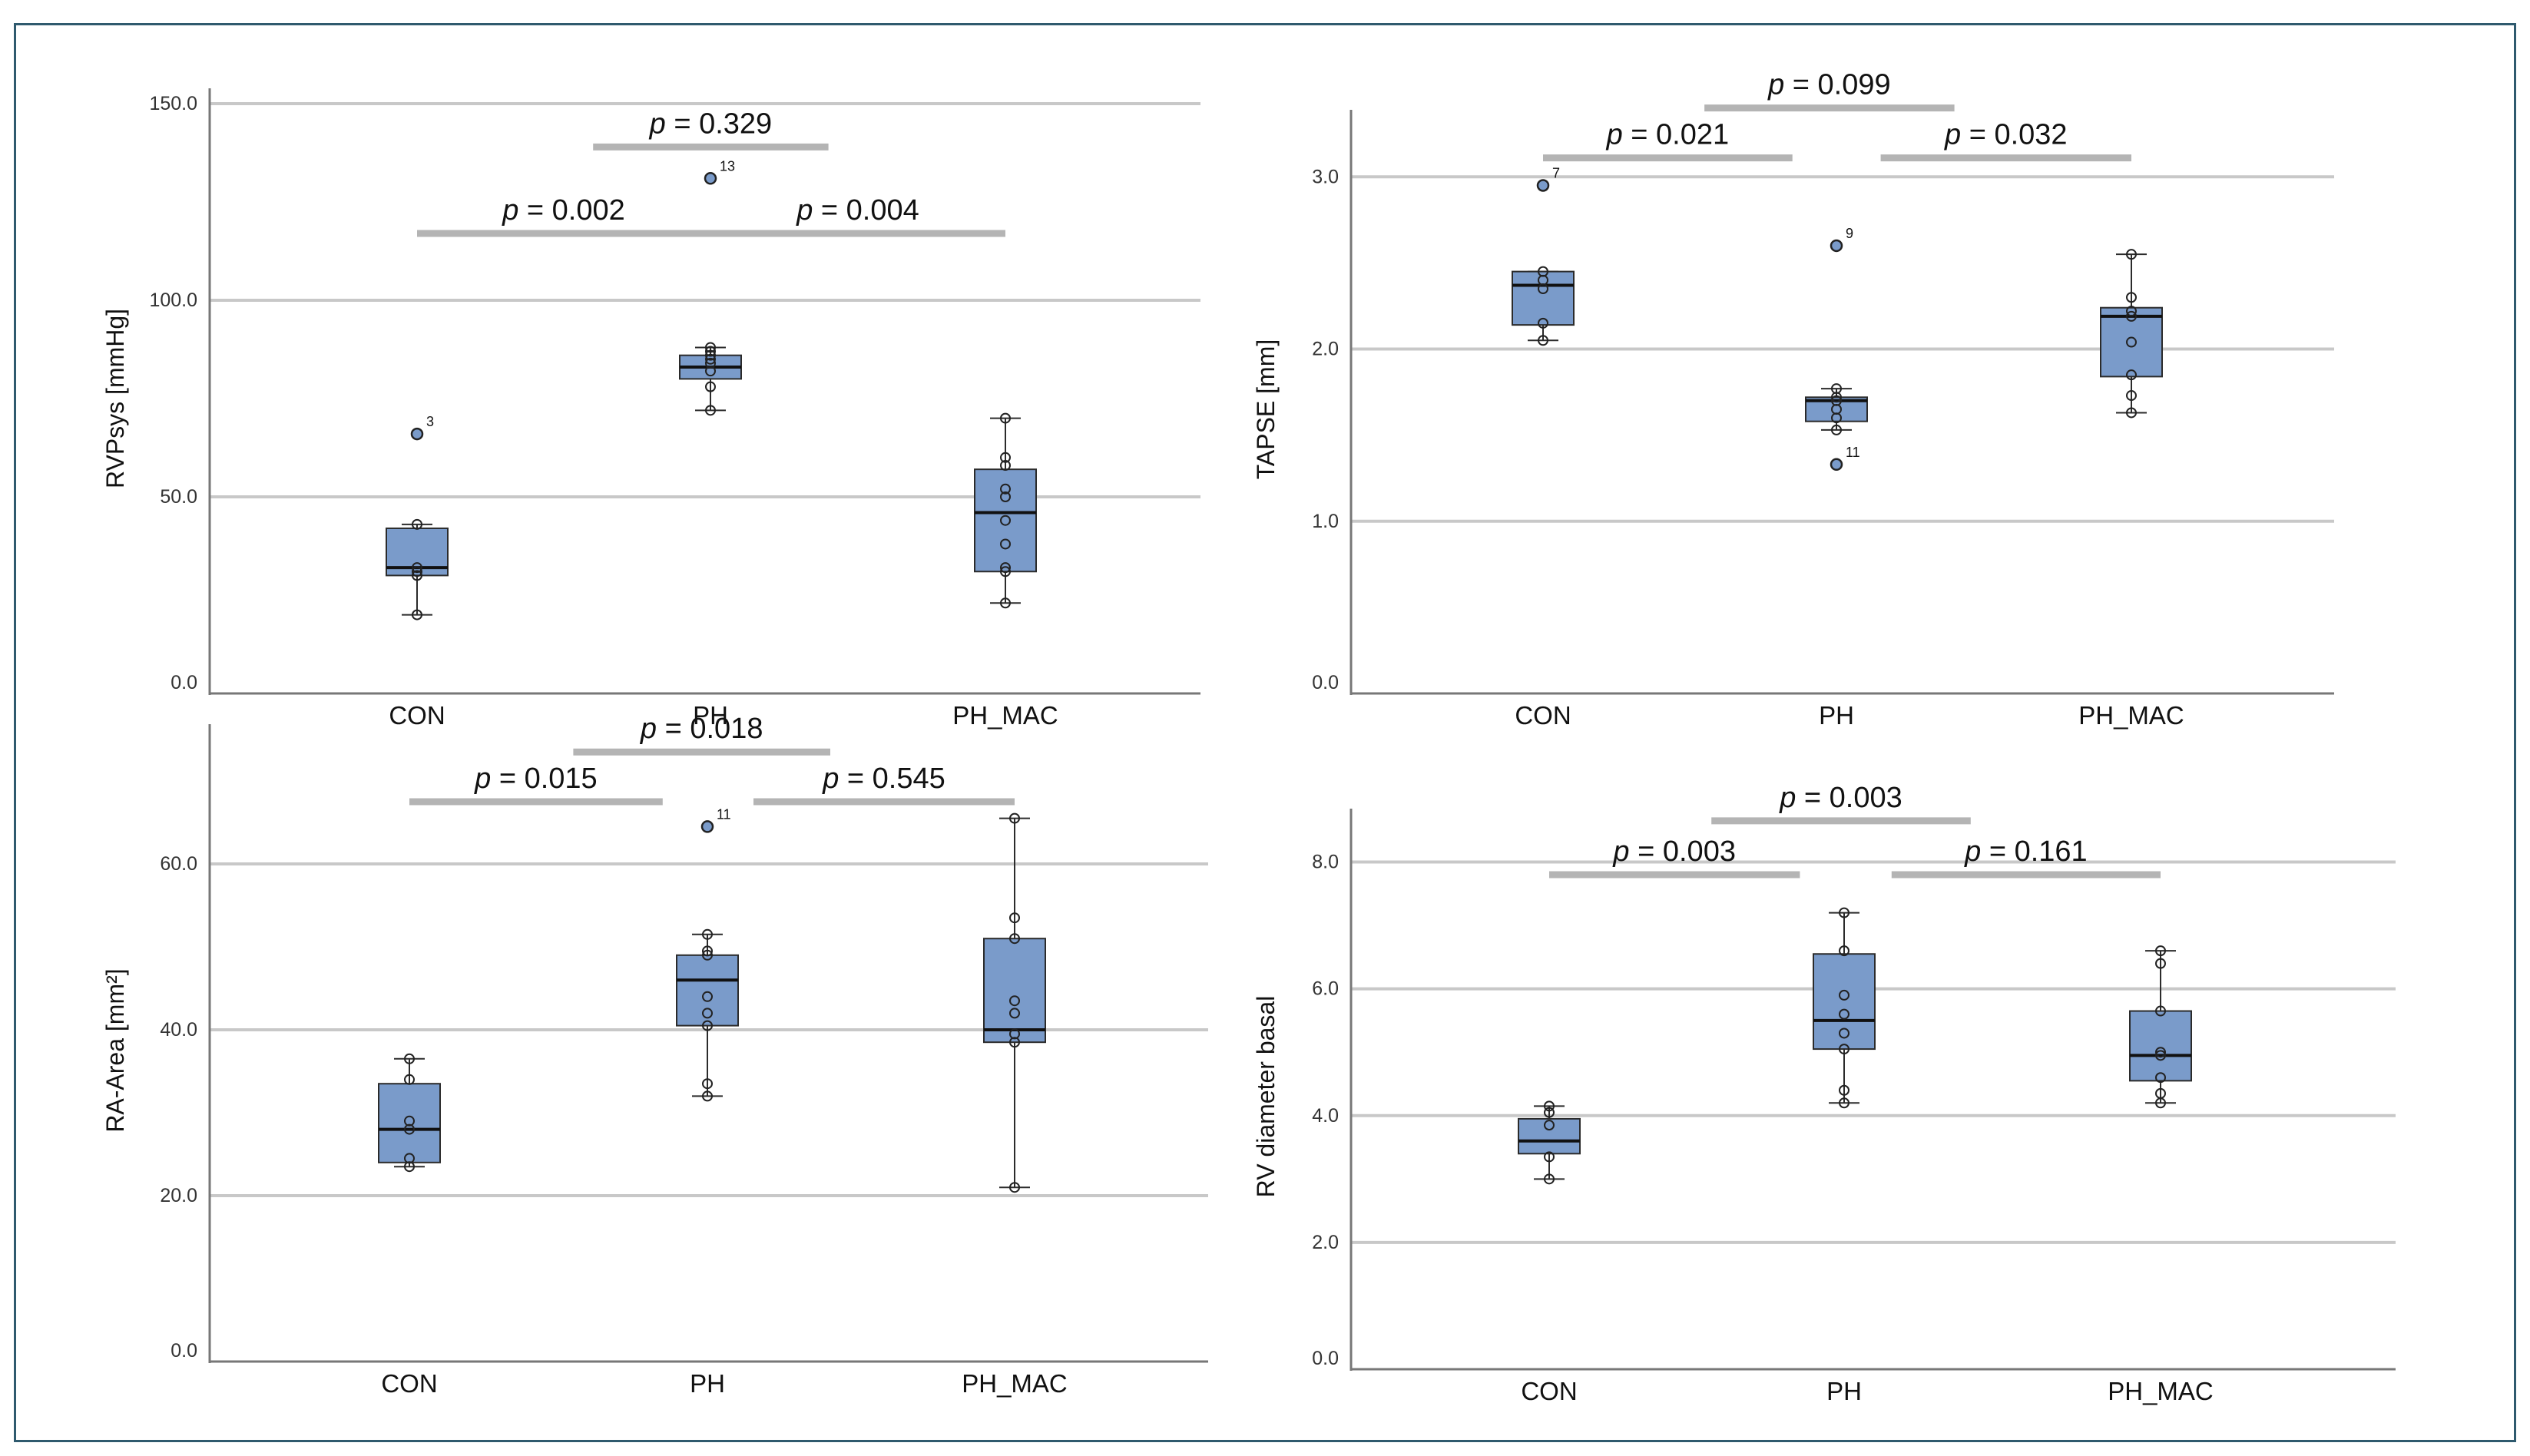  Describe the element at coordinates (1668, 135) in the screenshot. I see `p-value-label: p = 0.021` at that location.